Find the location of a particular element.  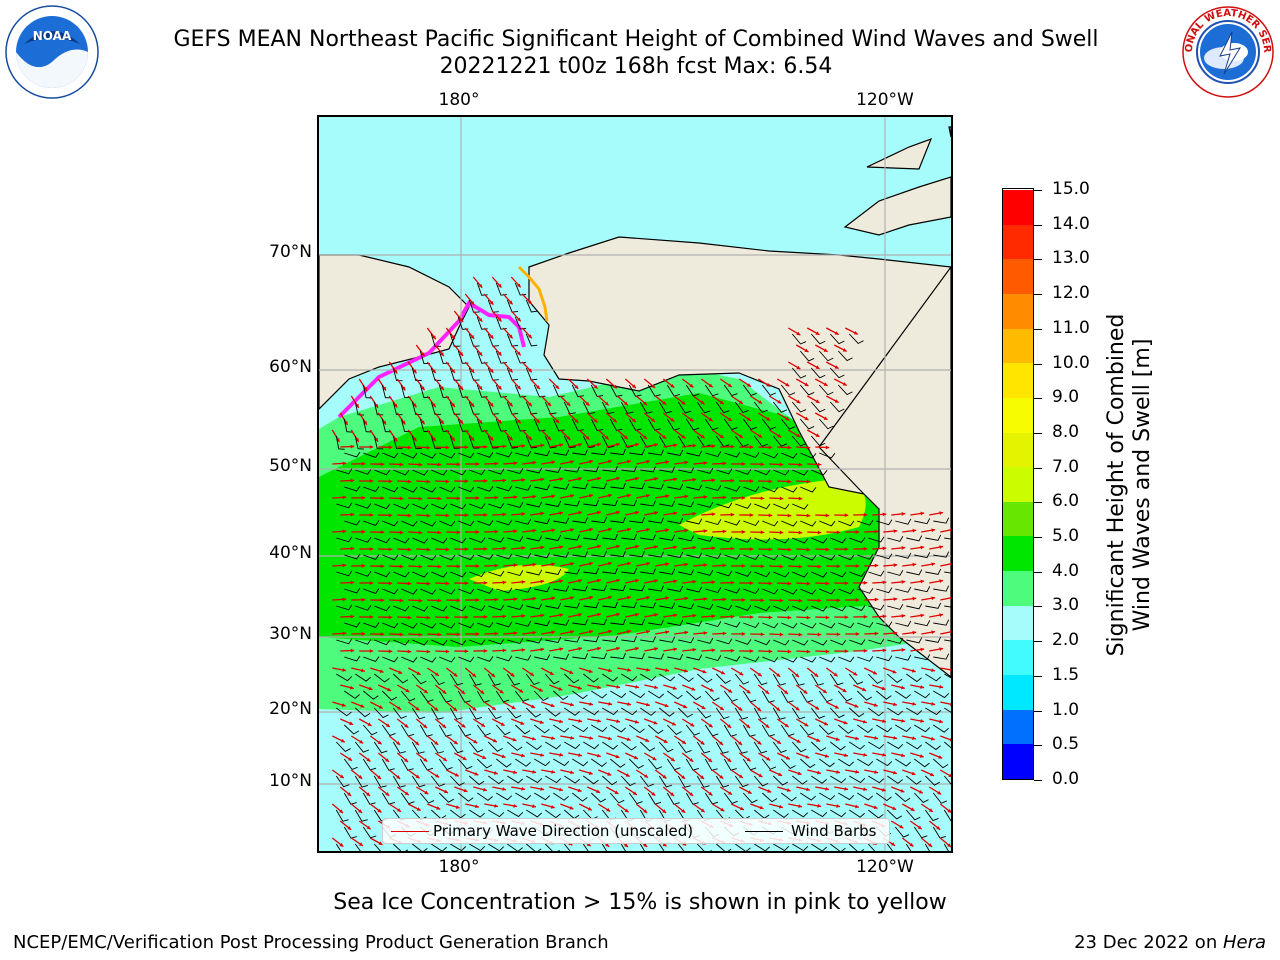

noaa-logo-text: NOAA is located at coordinates (52, 36).